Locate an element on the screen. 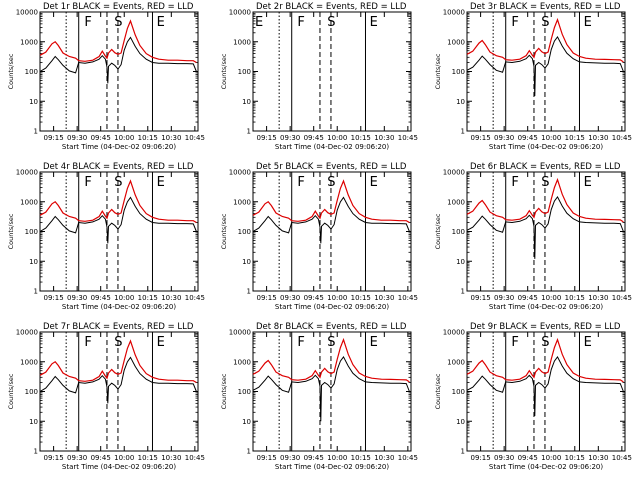  panel-title: Det 5r BLACK = Events, RED = LLD is located at coordinates (331, 167).